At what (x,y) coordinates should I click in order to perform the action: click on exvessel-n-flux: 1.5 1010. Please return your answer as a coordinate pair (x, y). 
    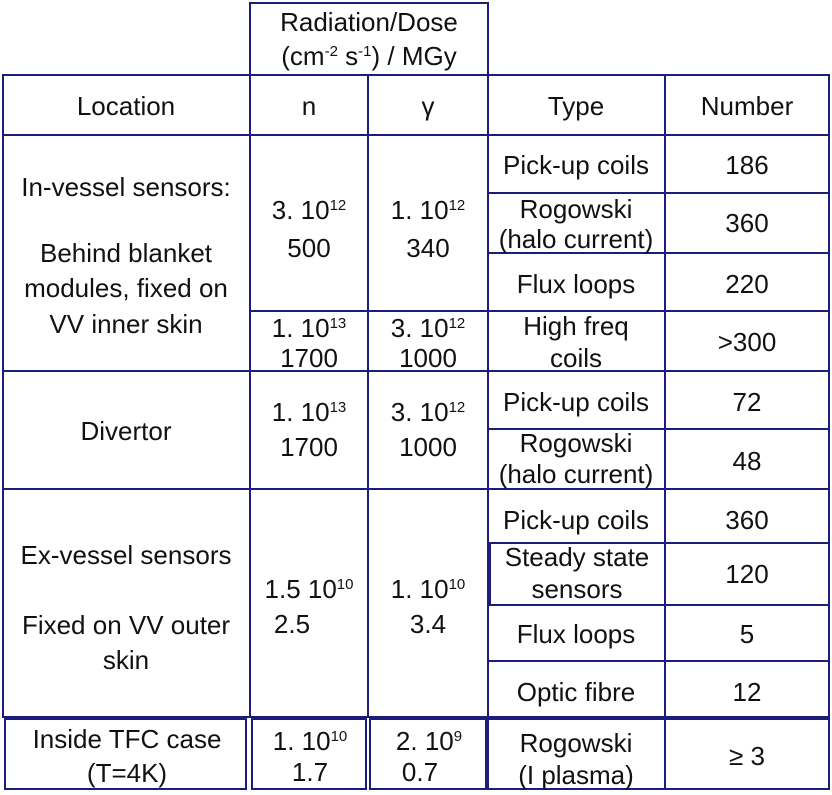
    Looking at the image, I should click on (309, 589).